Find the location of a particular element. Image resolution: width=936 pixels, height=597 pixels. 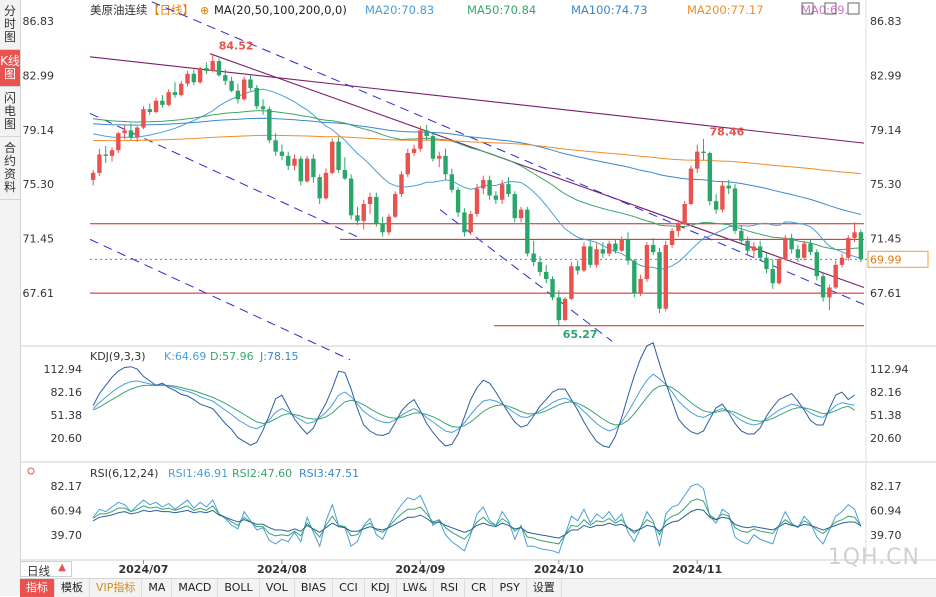

toolbar-item-macd-4: MACD is located at coordinates (195, 588).